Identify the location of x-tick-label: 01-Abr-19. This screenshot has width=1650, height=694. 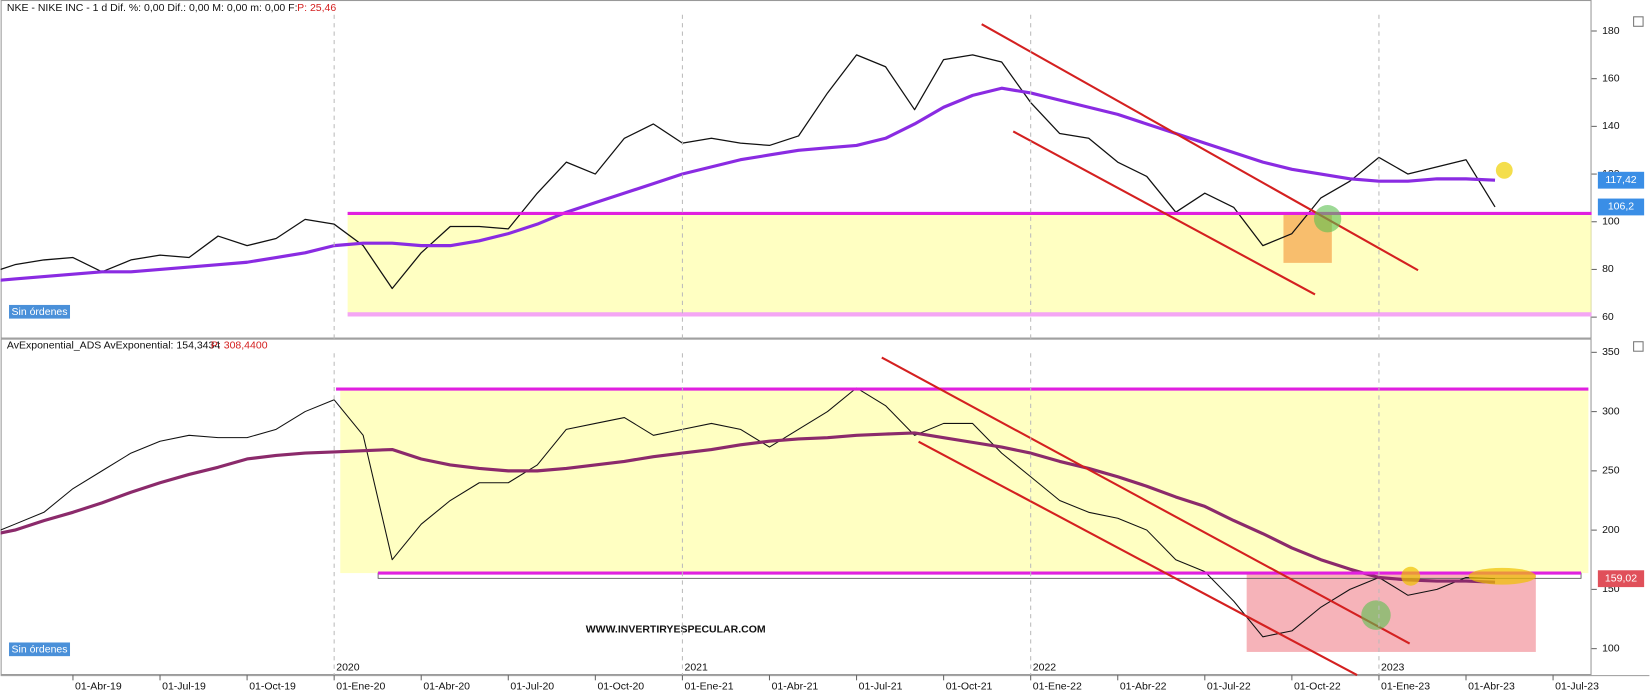
(98, 686).